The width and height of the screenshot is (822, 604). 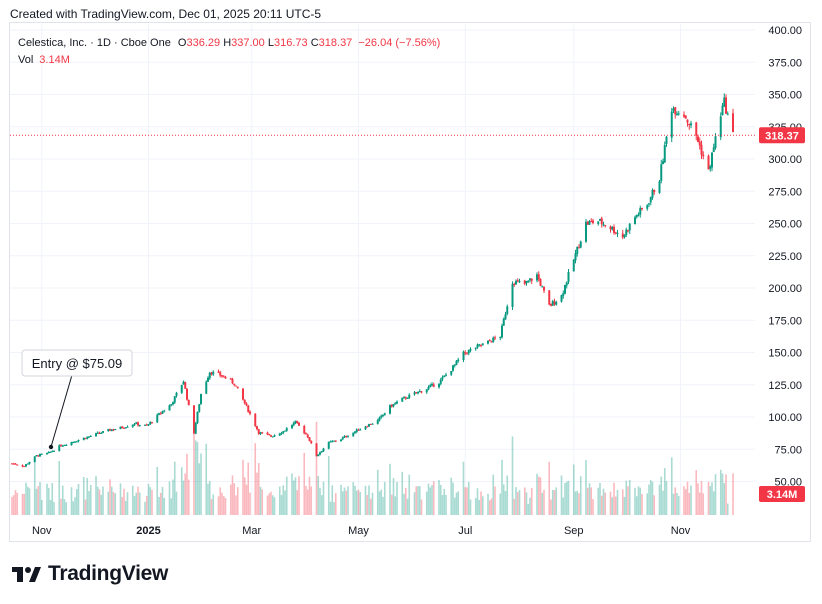 I want to click on y-tick-label: 175.00, so click(x=785, y=321).